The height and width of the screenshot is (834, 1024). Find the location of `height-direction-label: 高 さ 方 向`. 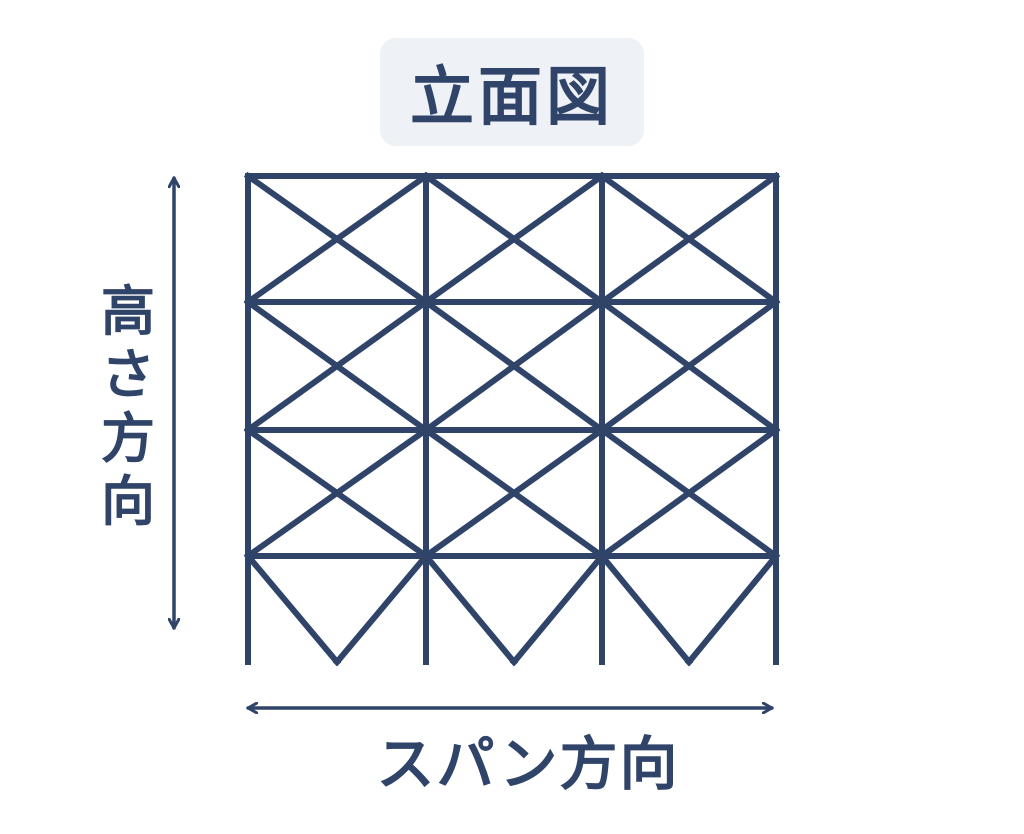

height-direction-label: 高 さ 方 向 is located at coordinates (128, 407).